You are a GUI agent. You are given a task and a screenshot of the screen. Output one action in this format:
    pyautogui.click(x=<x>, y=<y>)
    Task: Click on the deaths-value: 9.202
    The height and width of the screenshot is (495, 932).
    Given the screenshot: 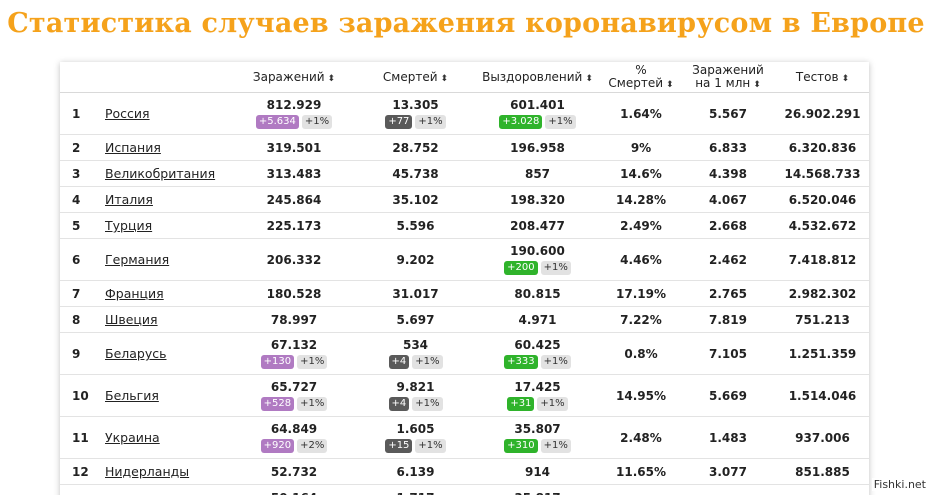 What is the action you would take?
    pyautogui.click(x=415, y=259)
    